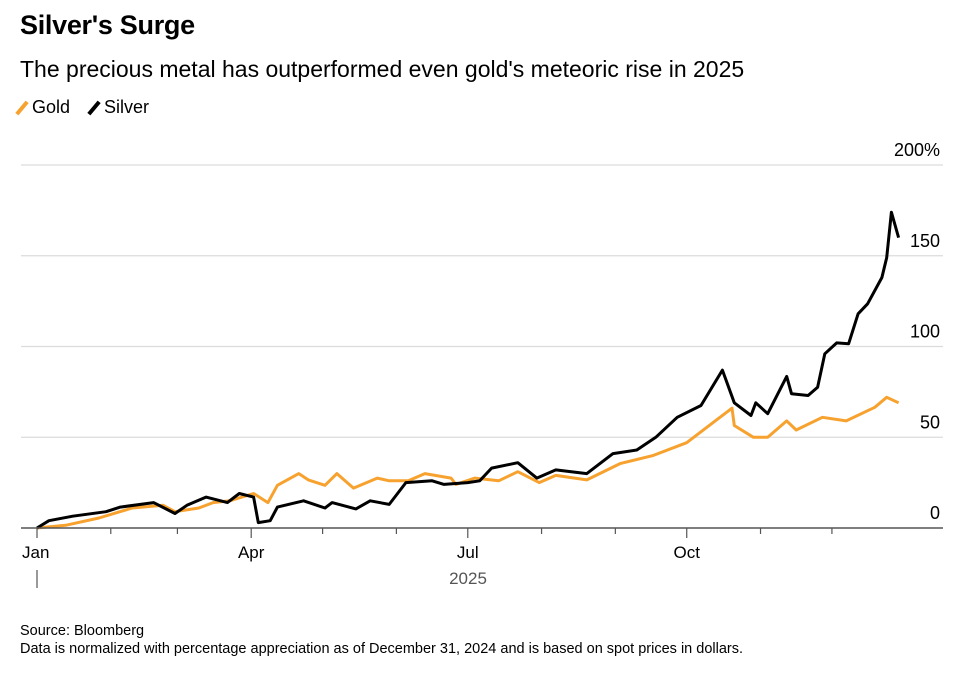 This screenshot has height=688, width=975. What do you see at coordinates (82, 107) in the screenshot?
I see `legend: Gold Silver` at bounding box center [82, 107].